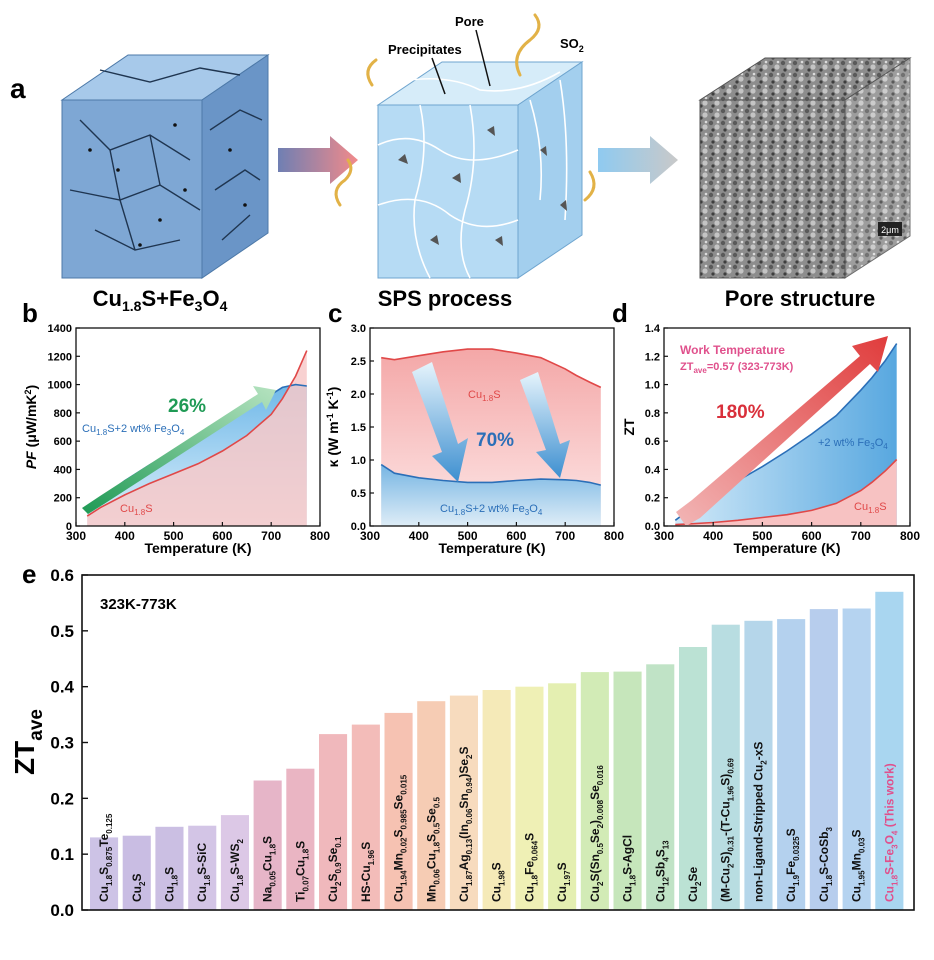 Image resolution: width=934 pixels, height=960 pixels. What do you see at coordinates (333, 427) in the screenshot?
I see `c-ylabel: κ (W m-1 K-1)` at bounding box center [333, 427].